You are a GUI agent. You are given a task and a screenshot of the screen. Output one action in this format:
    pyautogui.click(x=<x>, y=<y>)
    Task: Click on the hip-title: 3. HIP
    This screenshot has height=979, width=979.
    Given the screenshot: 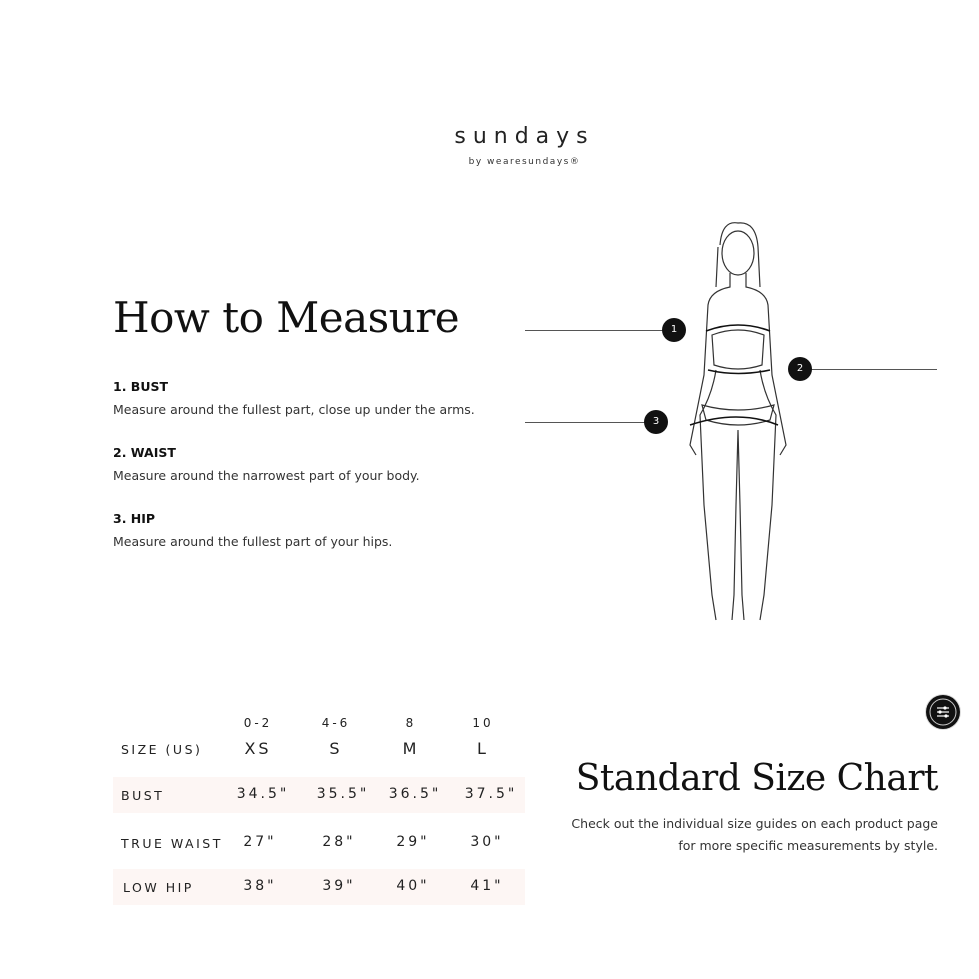 What is the action you would take?
    pyautogui.click(x=134, y=518)
    